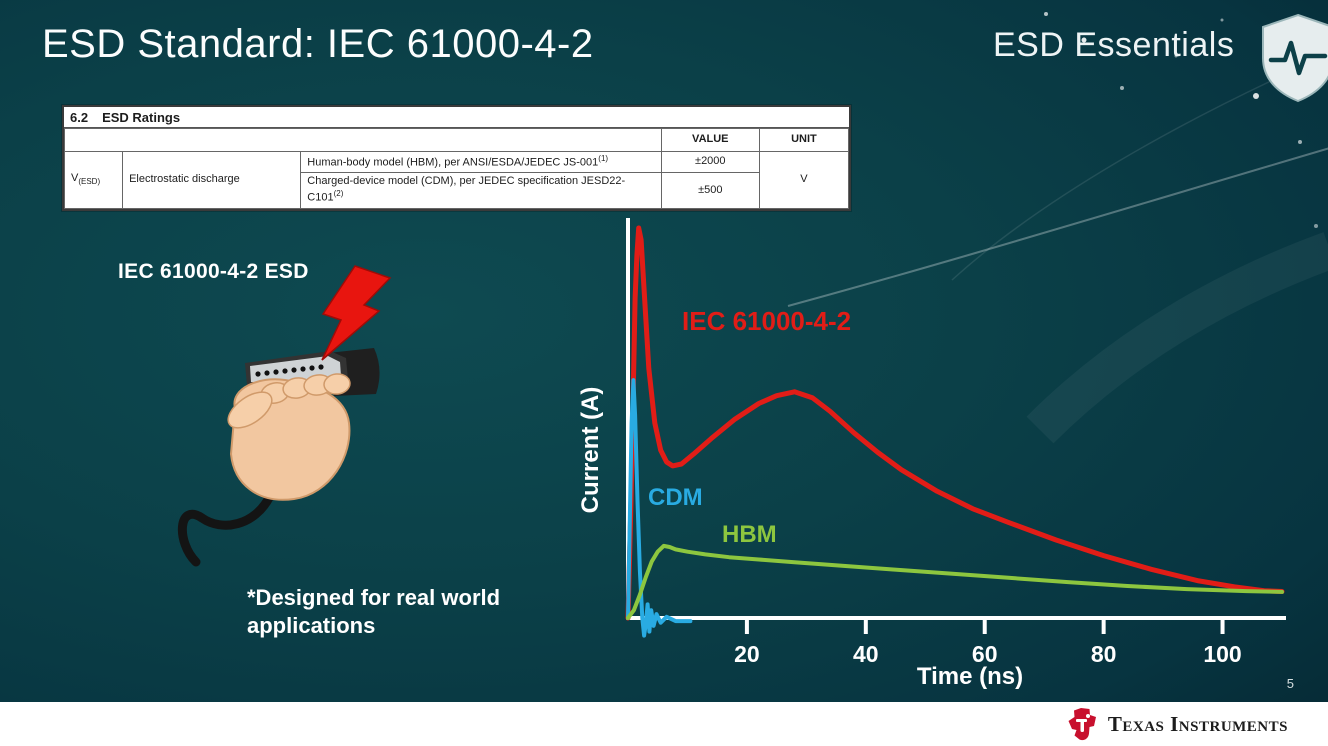  I want to click on table-header-row: VALUE UNIT, so click(457, 140).